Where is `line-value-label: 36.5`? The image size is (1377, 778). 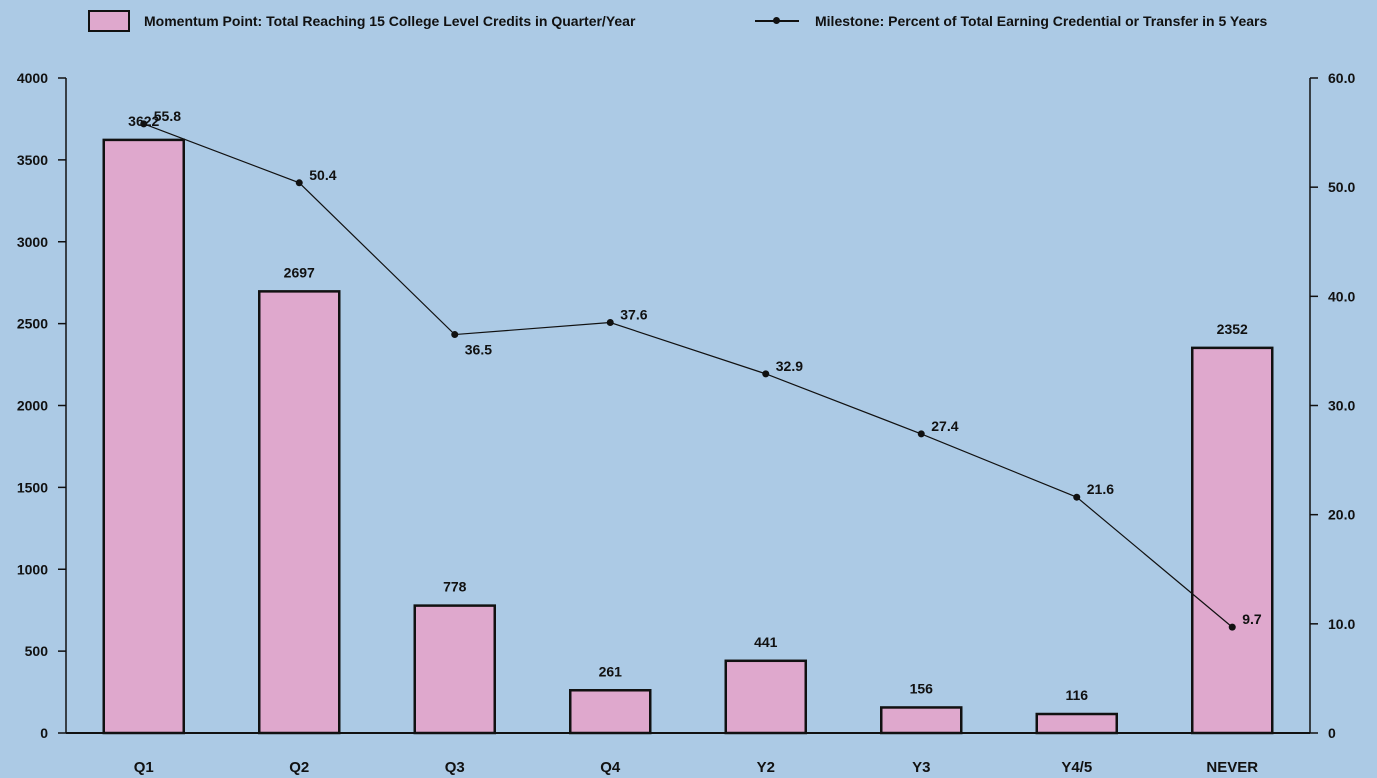
line-value-label: 36.5 is located at coordinates (478, 350).